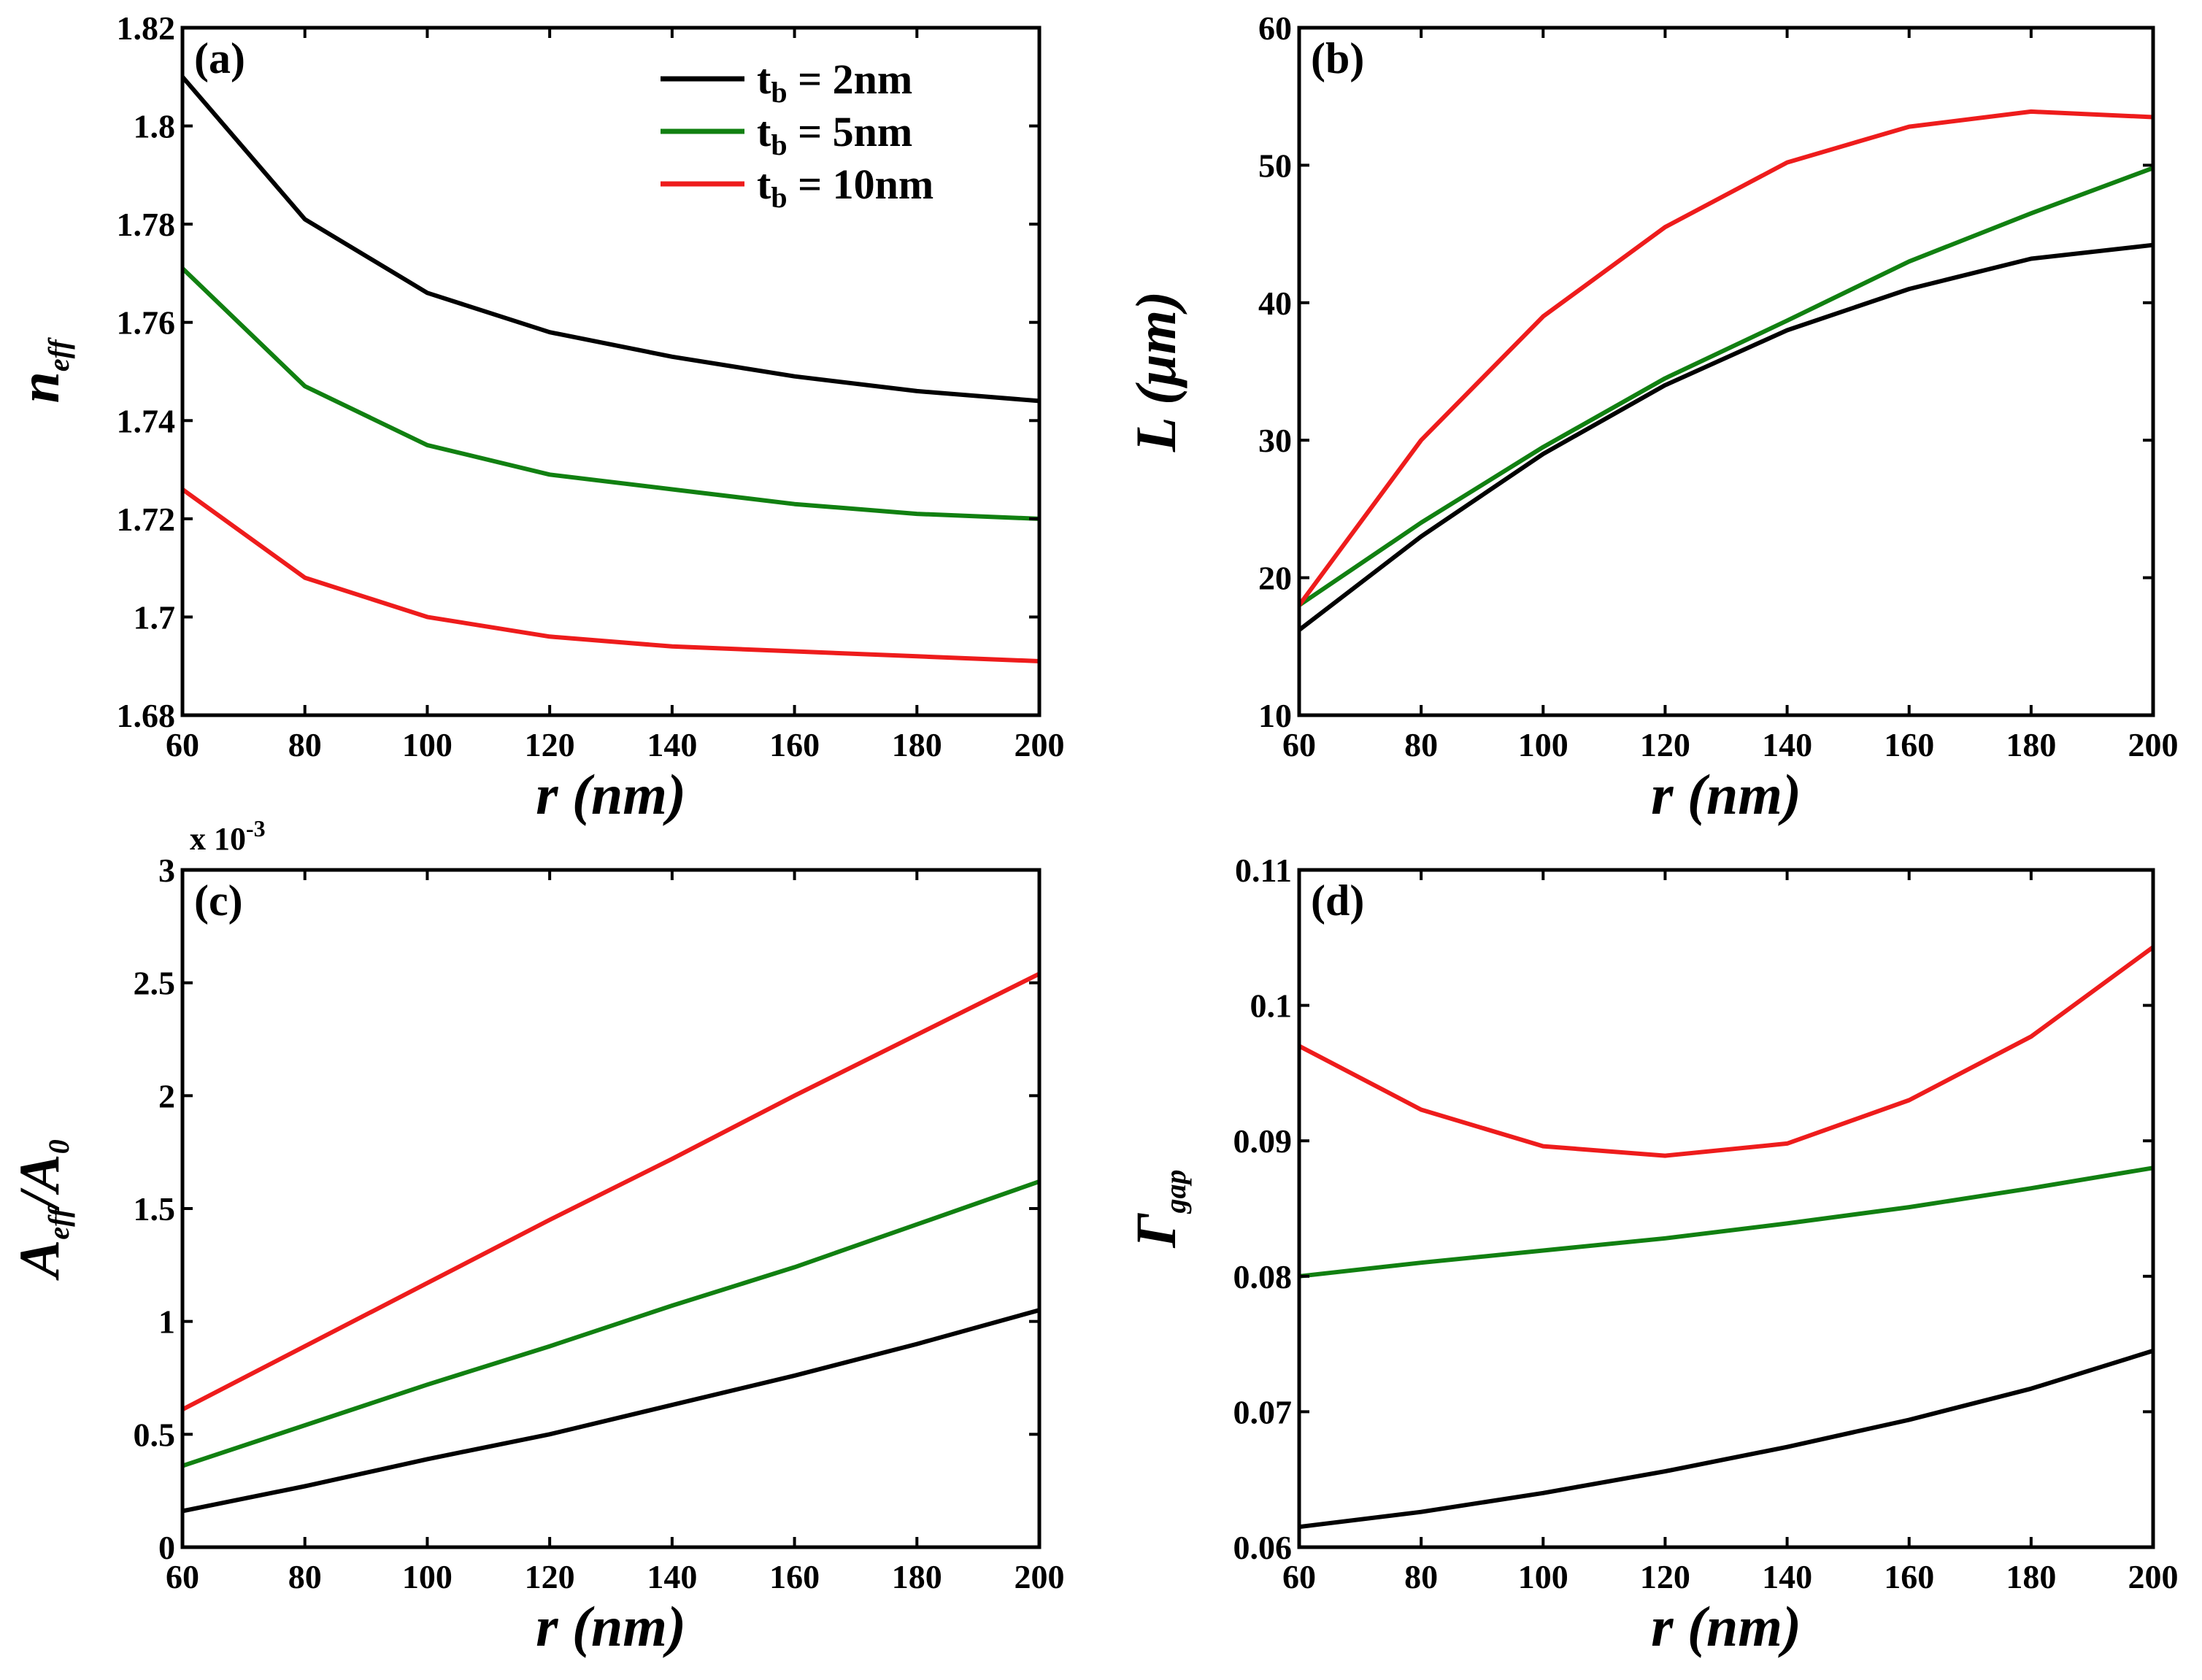  I want to click on y-tick-label: 50, so click(1275, 166).